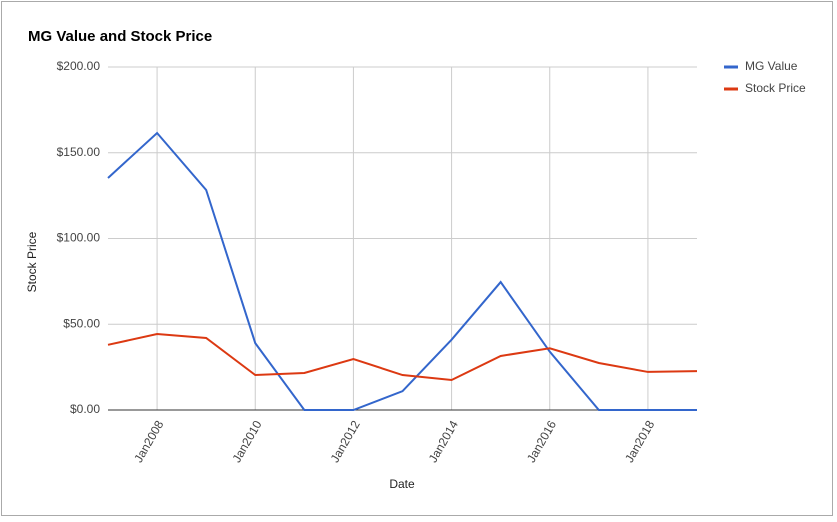  I want to click on y-tick-label: $200.00, so click(79, 66).